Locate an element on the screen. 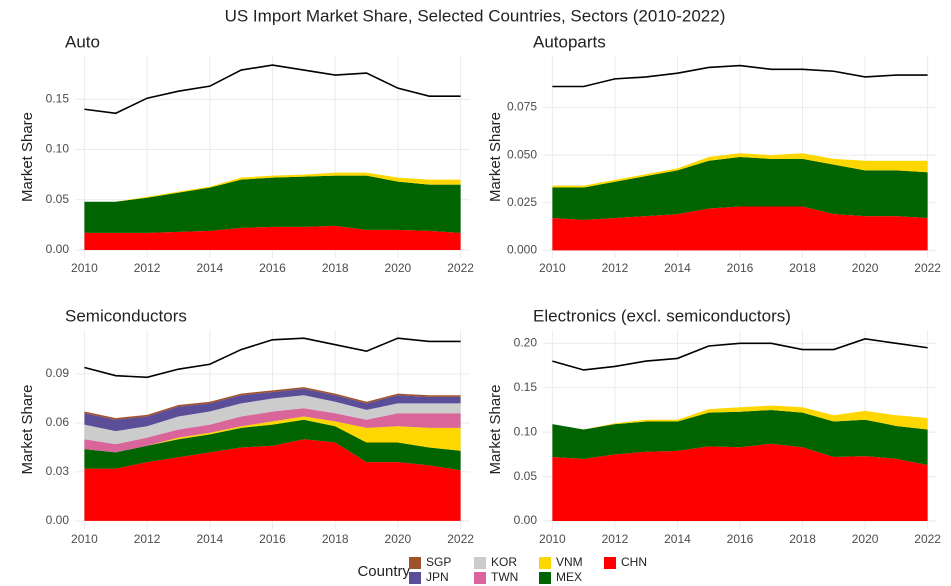 The image size is (951, 586). y-tick-label: 0.025 is located at coordinates (522, 202).